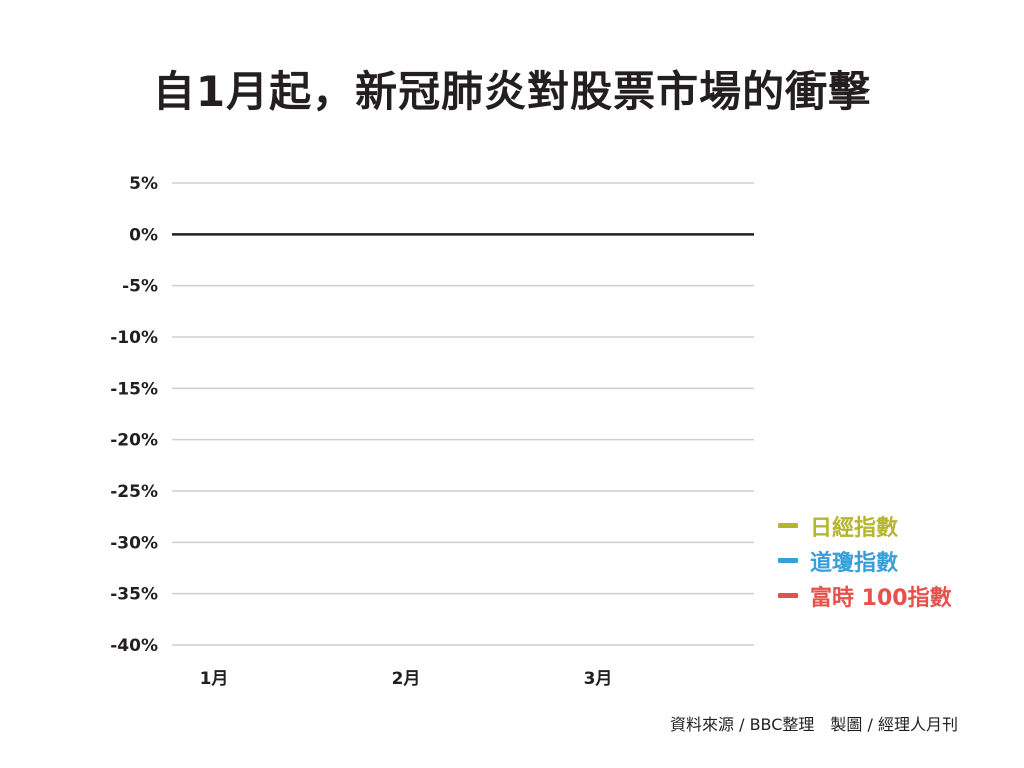 This screenshot has height=768, width=1024. Describe the element at coordinates (134, 543) in the screenshot. I see `y-tick-label: -30%` at that location.